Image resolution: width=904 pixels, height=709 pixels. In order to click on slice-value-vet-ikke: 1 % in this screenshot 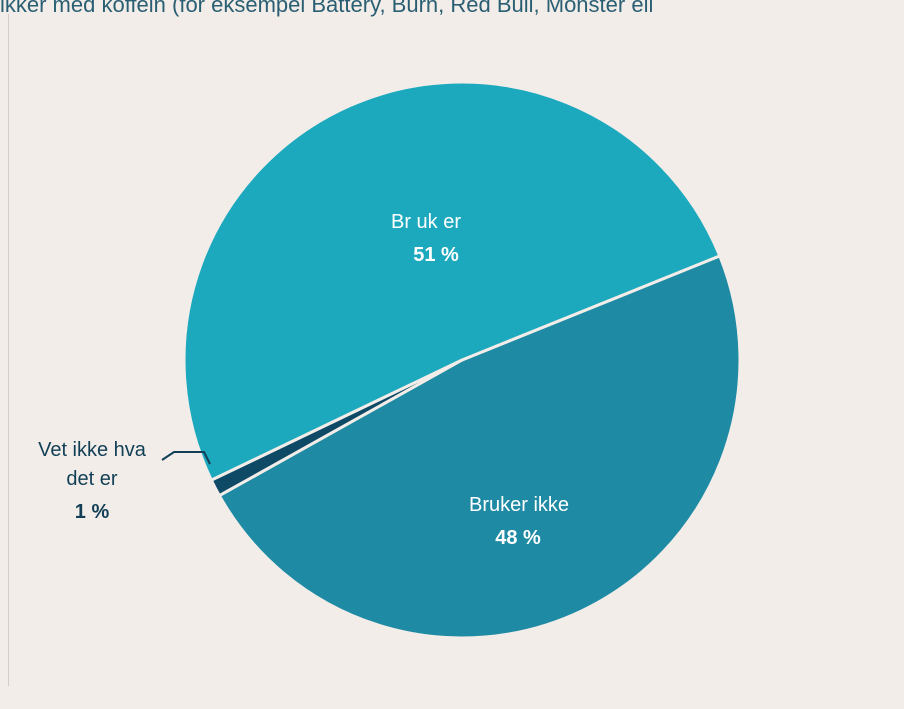, I will do `click(92, 512)`.